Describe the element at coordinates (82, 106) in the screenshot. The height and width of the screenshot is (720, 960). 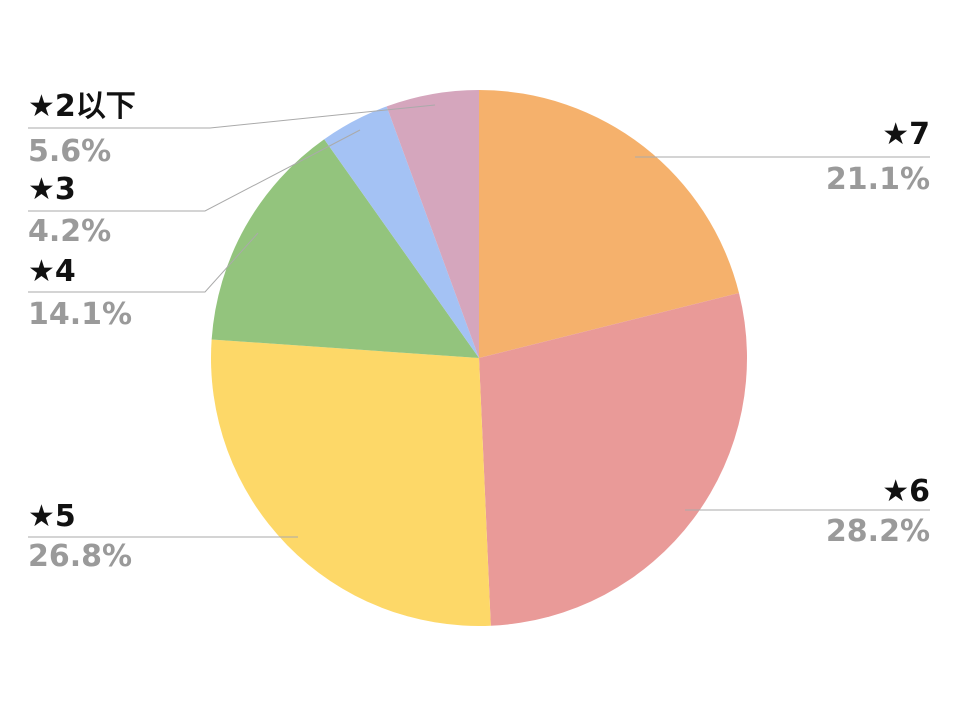
I see `slice-label: ★2以下` at that location.